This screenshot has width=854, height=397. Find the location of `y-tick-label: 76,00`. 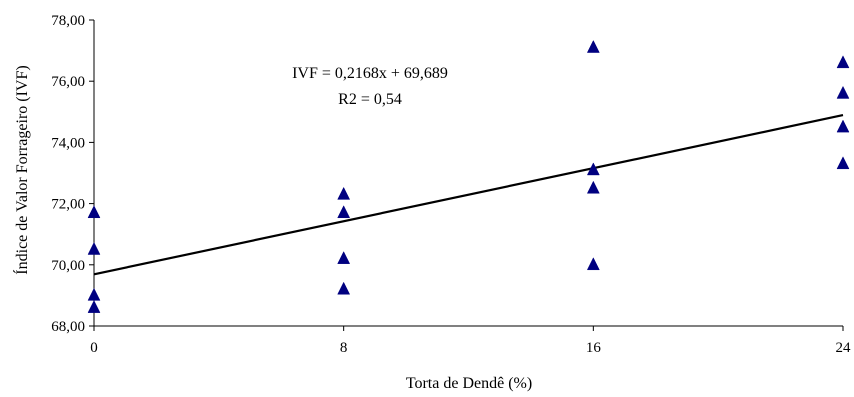

y-tick-label: 76,00 is located at coordinates (68, 82).